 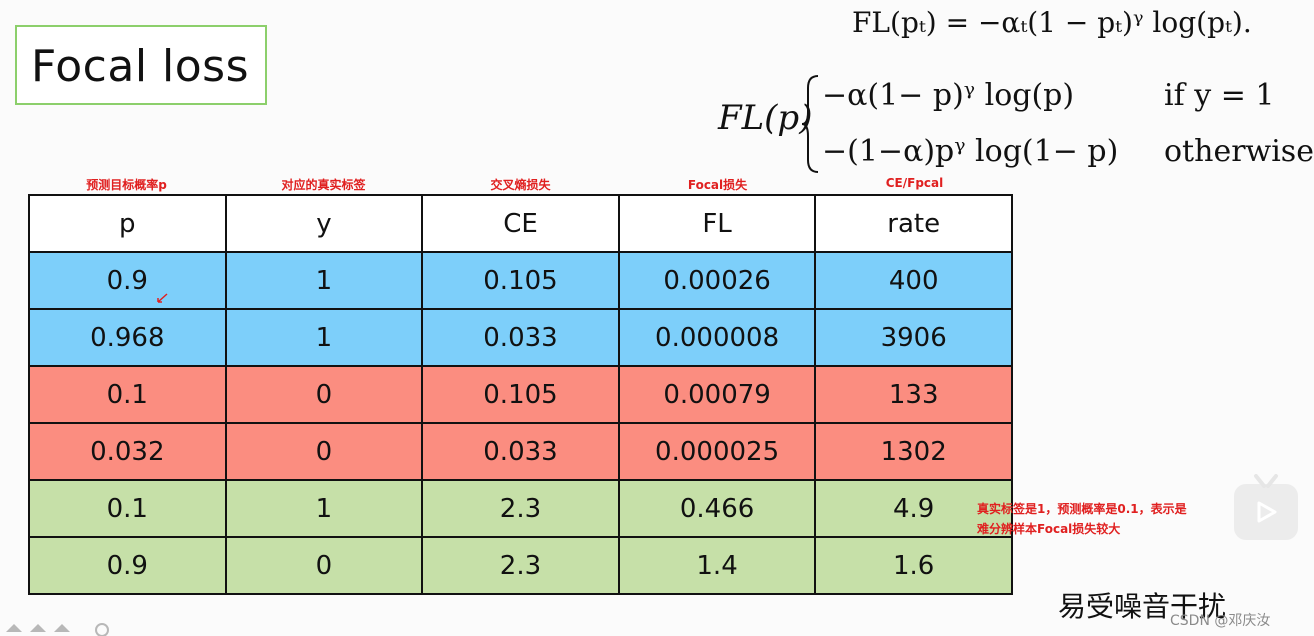 I want to click on table-row: 0.9 1 0.105 0.00026 400, so click(x=520, y=280).